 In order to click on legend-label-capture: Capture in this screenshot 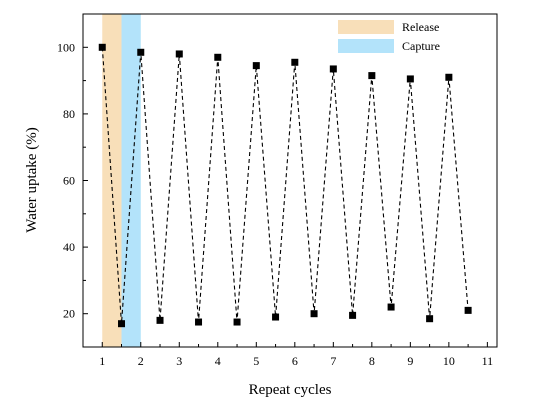, I will do `click(421, 46)`.